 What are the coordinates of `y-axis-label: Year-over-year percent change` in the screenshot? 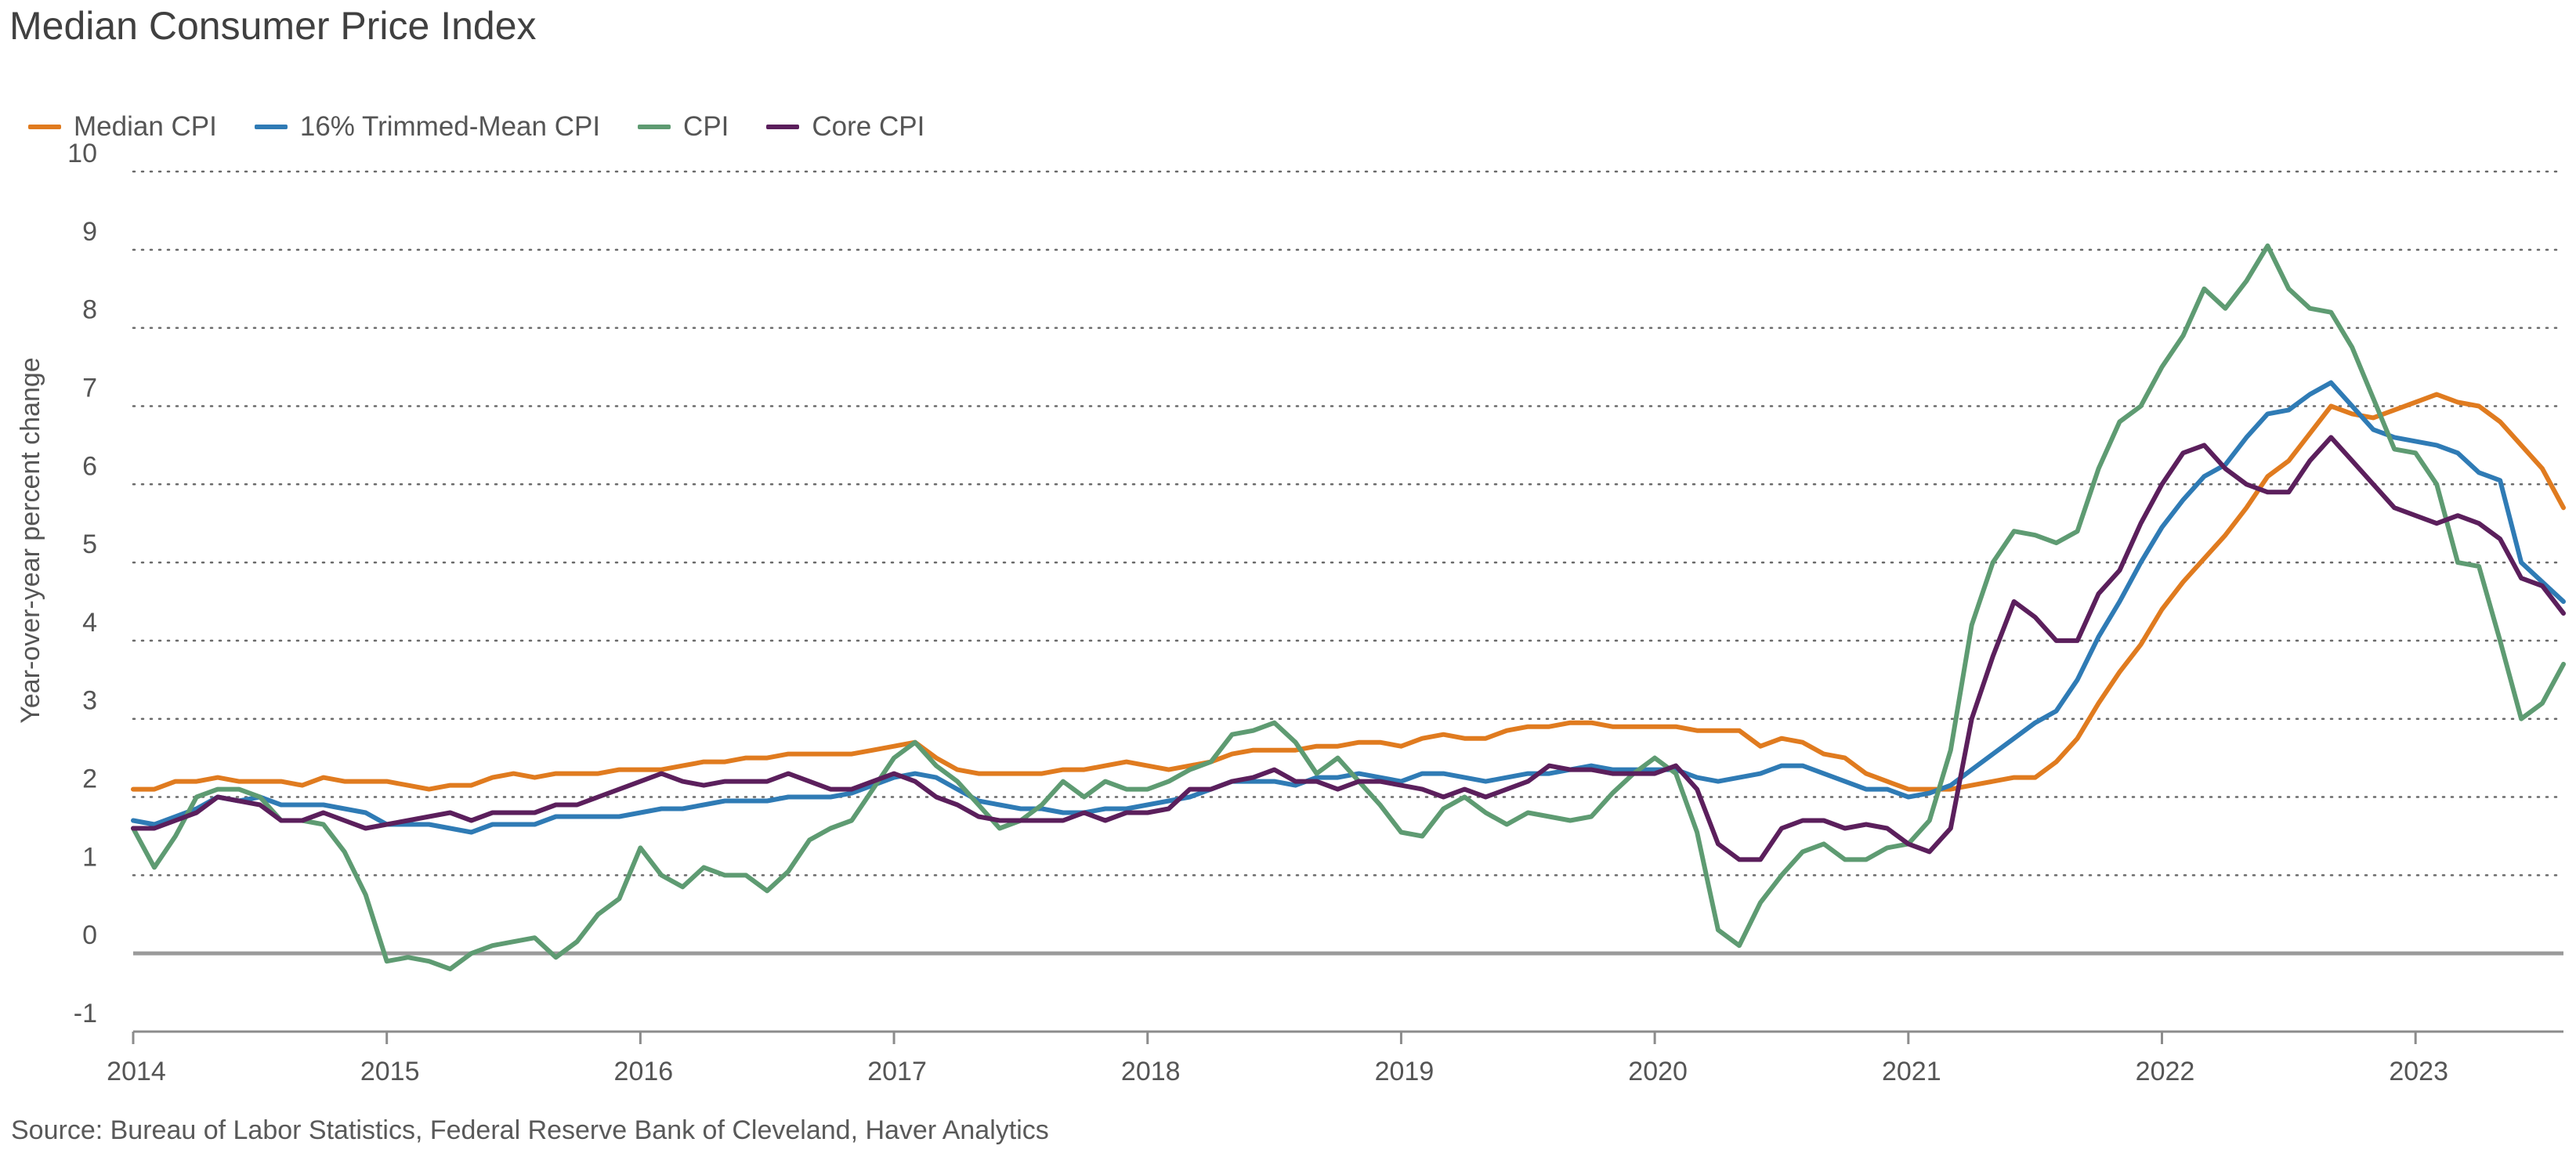 It's located at (30, 540).